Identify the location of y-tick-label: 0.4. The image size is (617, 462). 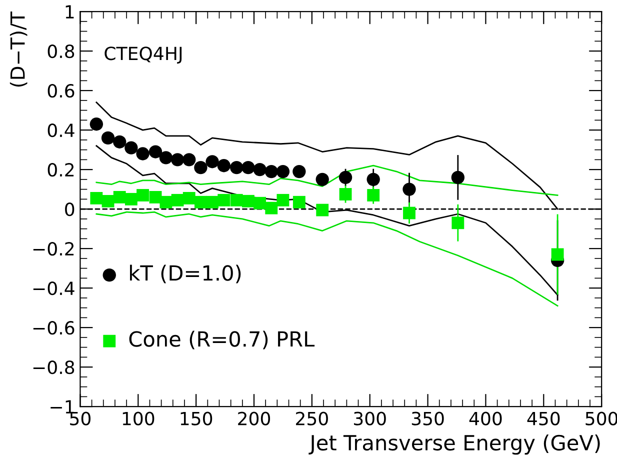
(61, 131).